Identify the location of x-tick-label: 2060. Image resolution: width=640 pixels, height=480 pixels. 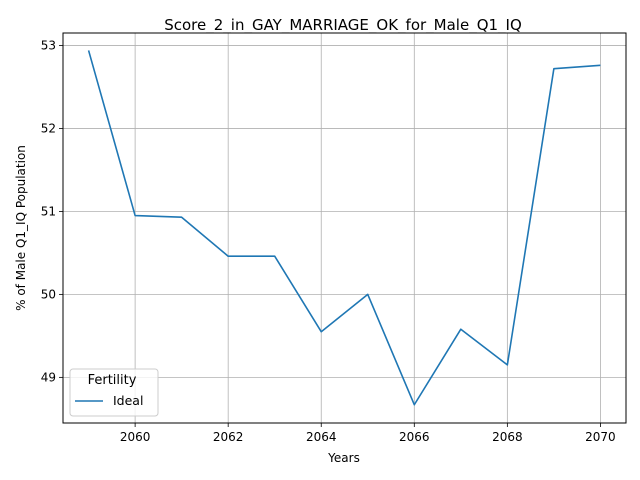
(135, 437).